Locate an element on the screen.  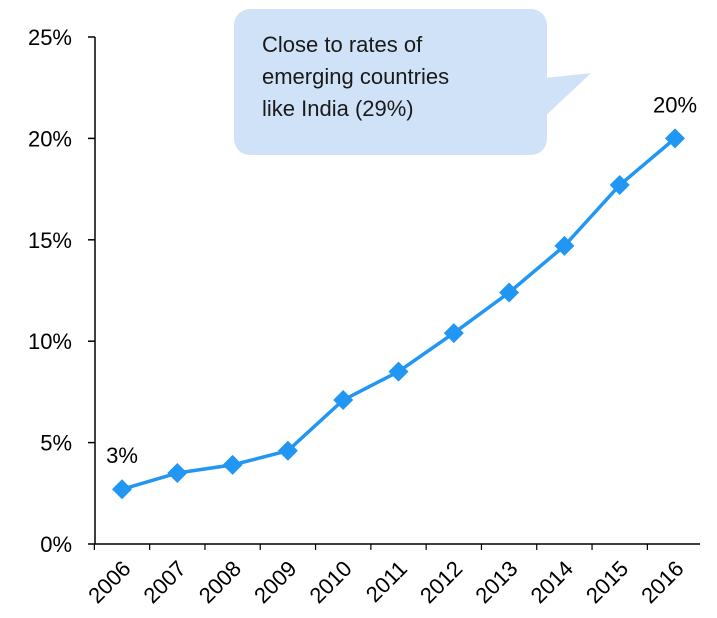
x-tick-label: 2016 is located at coordinates (662, 582).